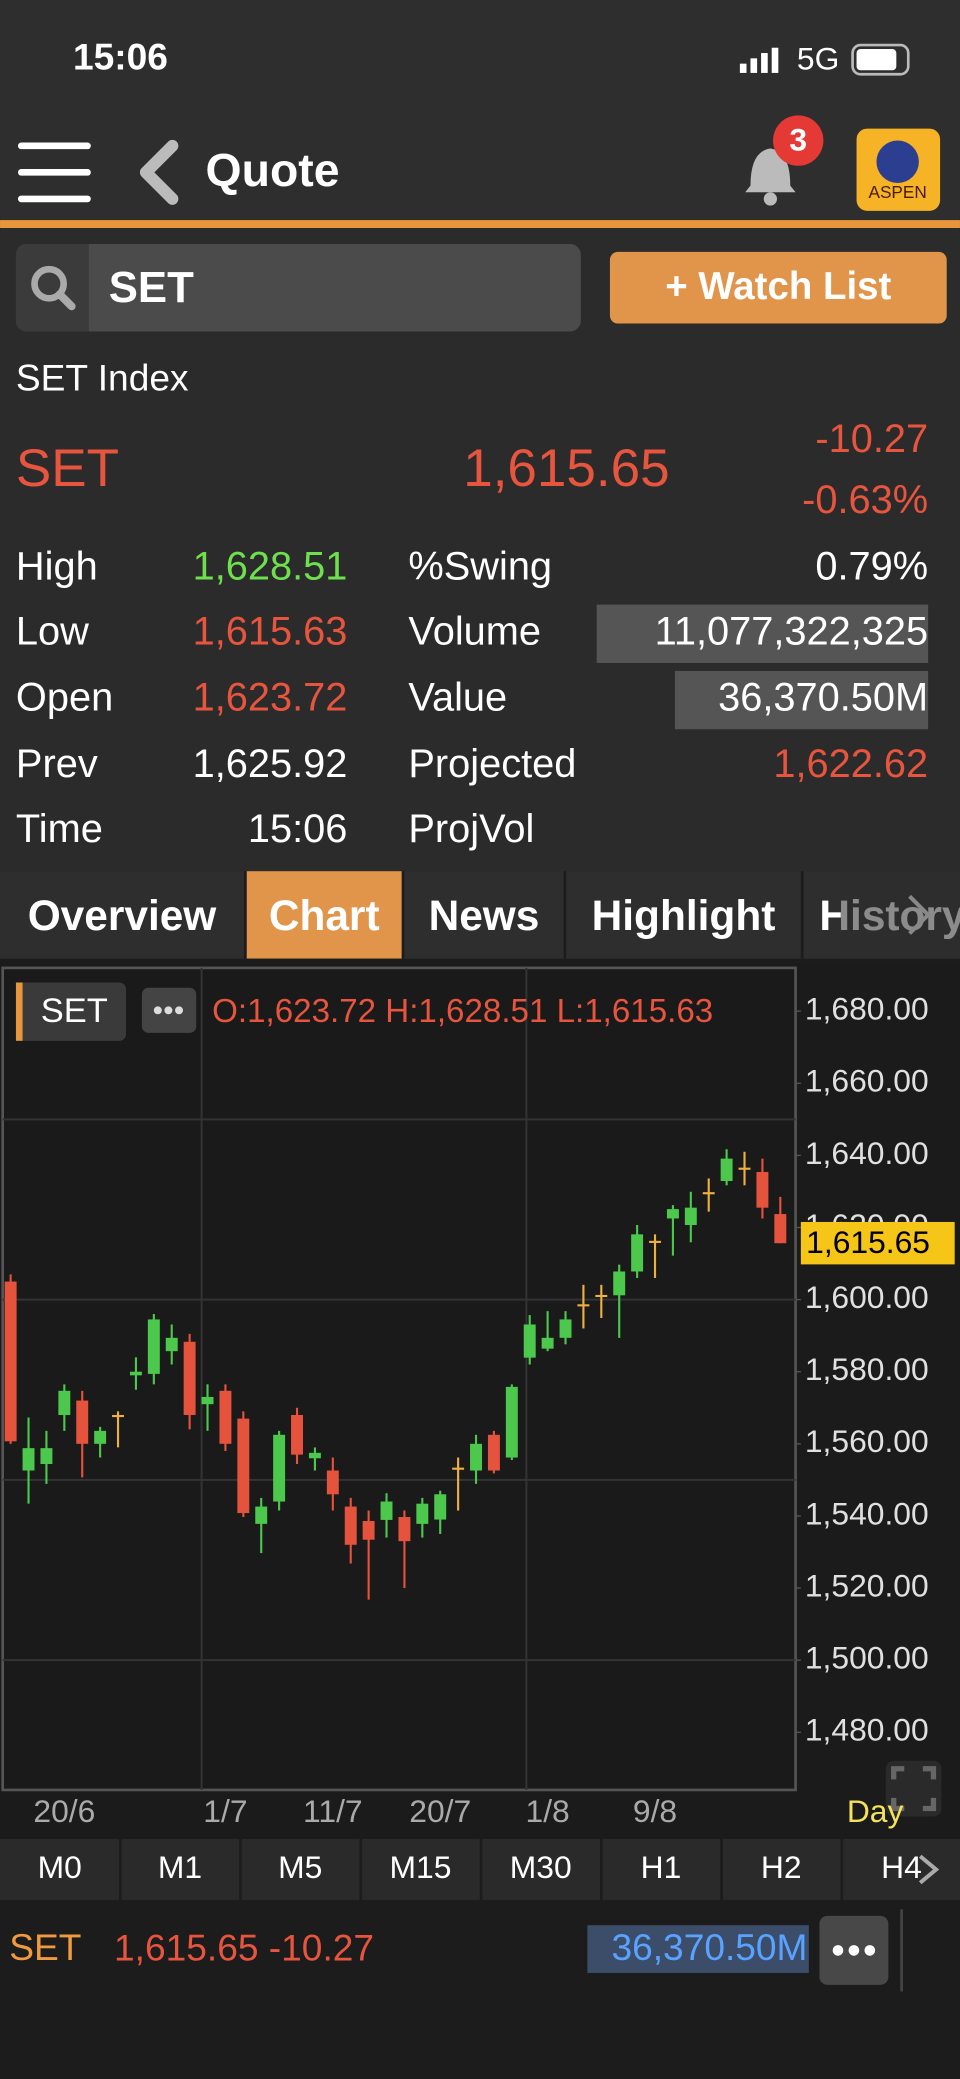  What do you see at coordinates (244, 1947) in the screenshot?
I see `footer-quote: 1,615.65 -10.27` at bounding box center [244, 1947].